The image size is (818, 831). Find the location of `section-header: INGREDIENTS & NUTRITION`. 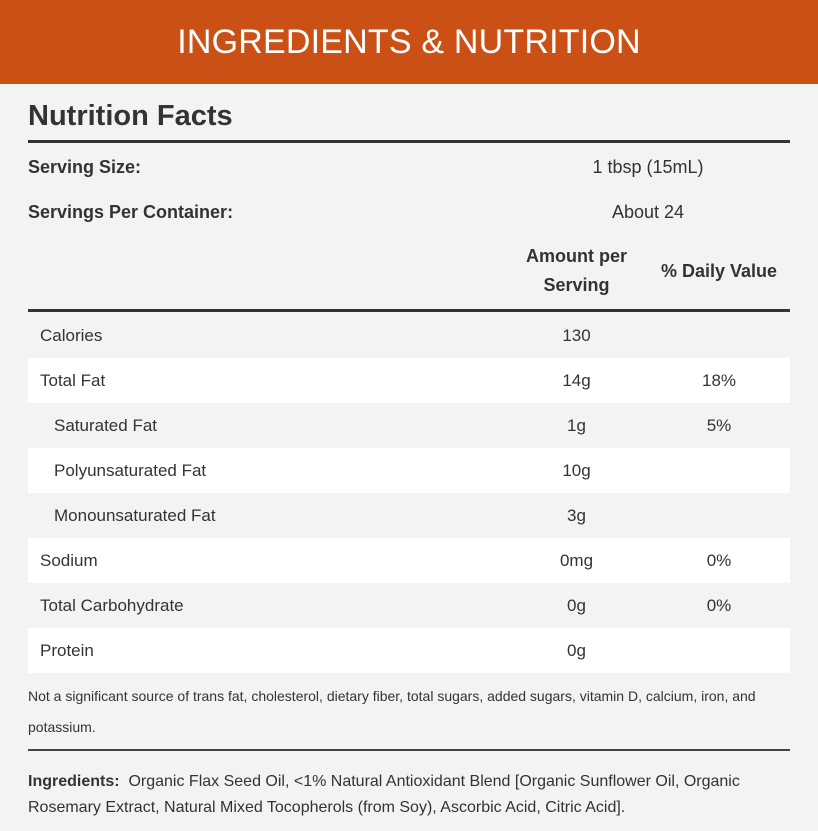

section-header: INGREDIENTS & NUTRITION is located at coordinates (409, 42).